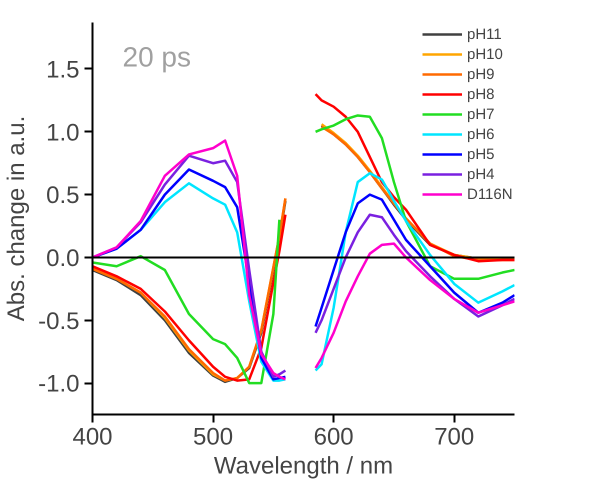  What do you see at coordinates (63, 132) in the screenshot?
I see `y-tick-label: 1.0` at bounding box center [63, 132].